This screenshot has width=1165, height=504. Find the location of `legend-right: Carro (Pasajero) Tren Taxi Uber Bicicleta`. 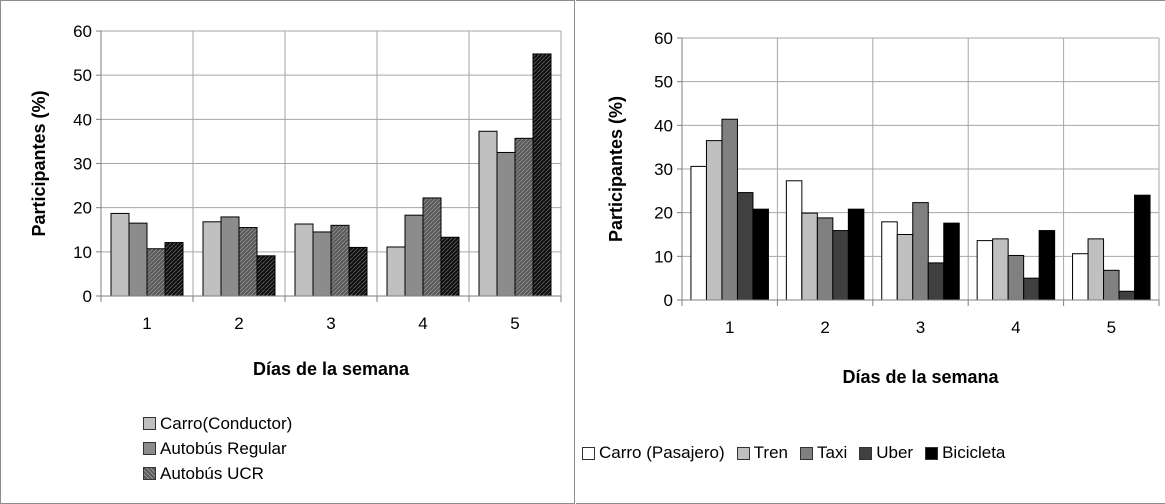

legend-right: Carro (Pasajero) Tren Taxi Uber Bicicleta is located at coordinates (799, 453).